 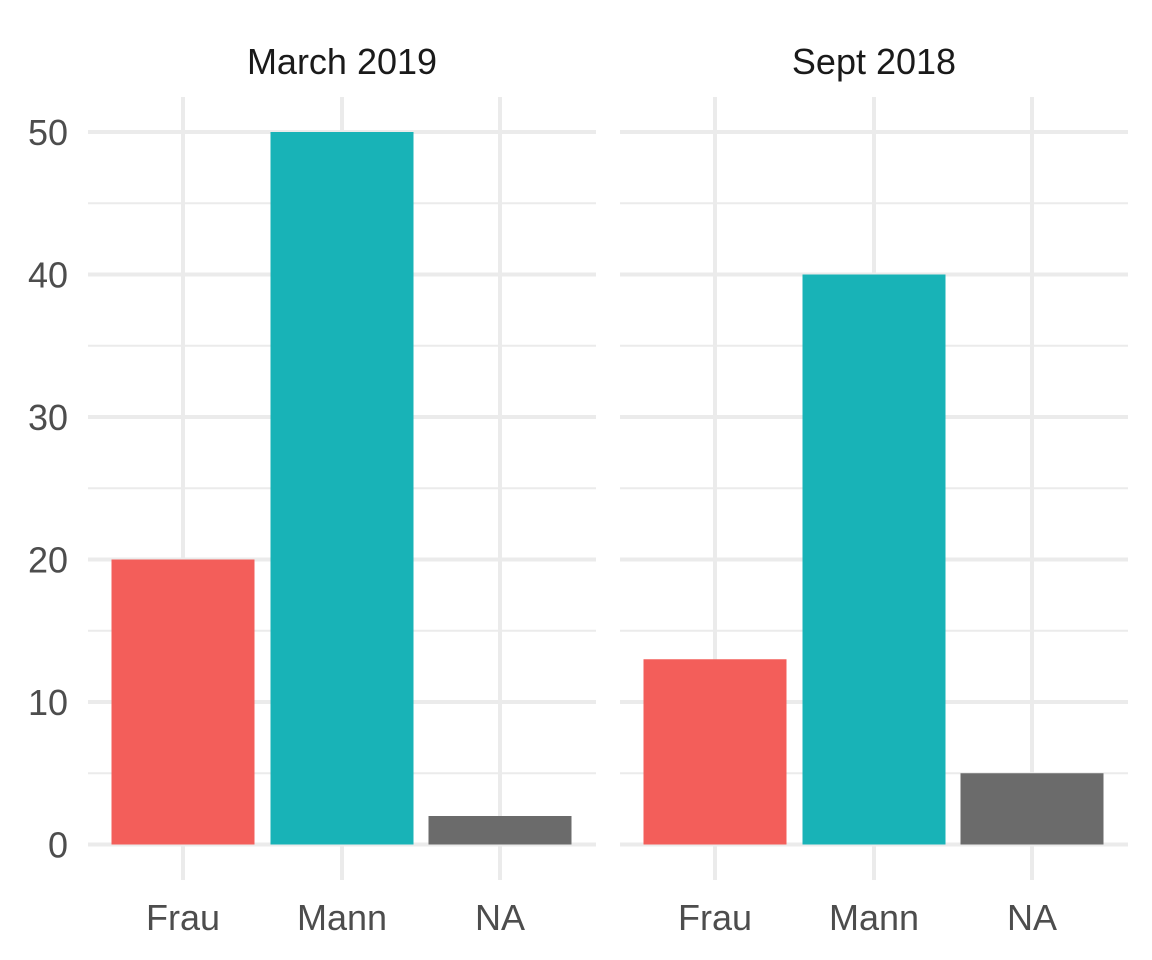 What do you see at coordinates (48, 132) in the screenshot?
I see `y-tick-label-50: 50` at bounding box center [48, 132].